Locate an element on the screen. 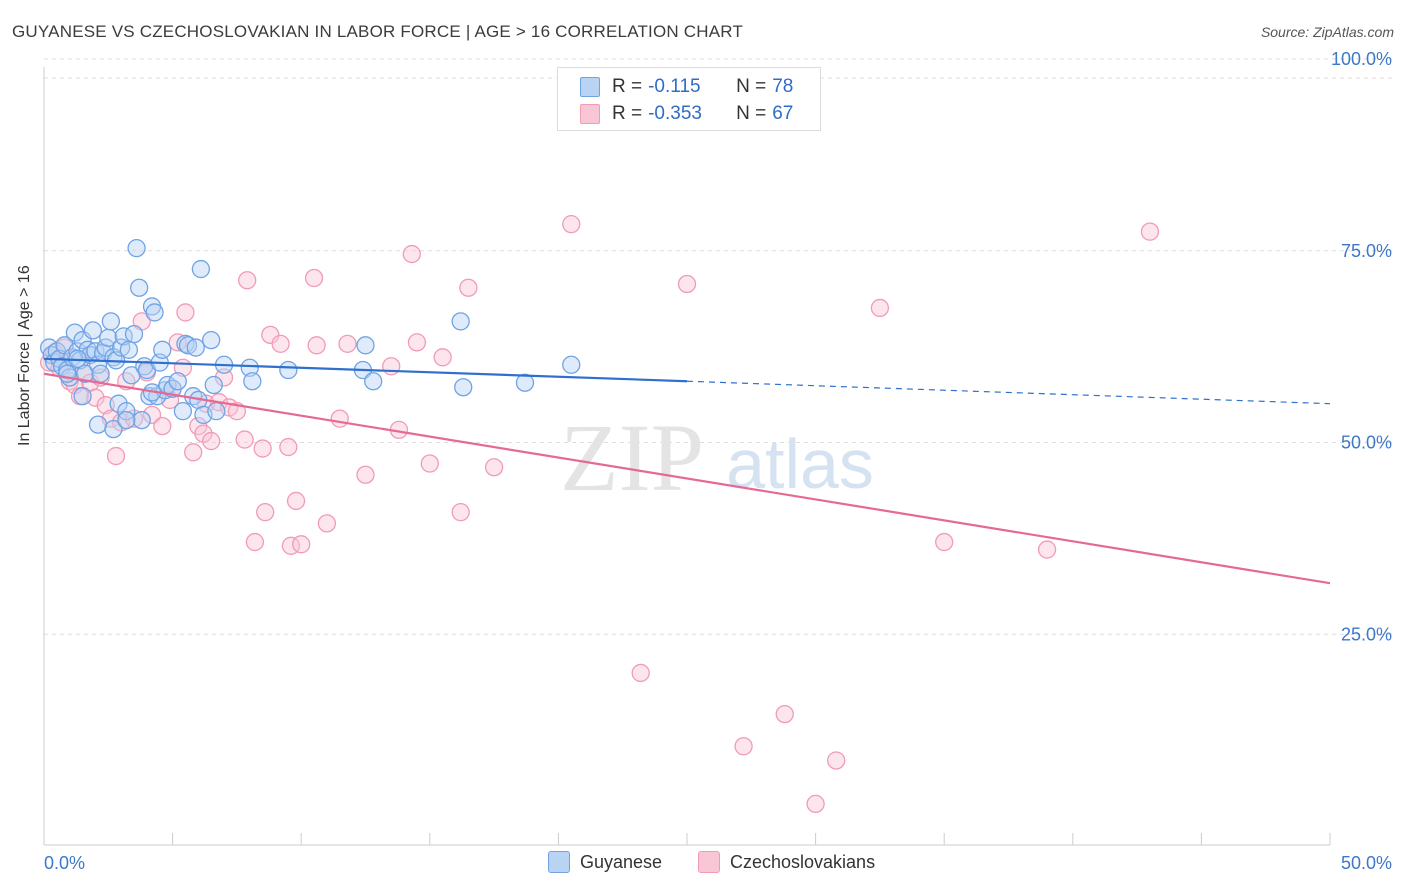 The height and width of the screenshot is (892, 1406). guyanese-swatch is located at coordinates (590, 87).